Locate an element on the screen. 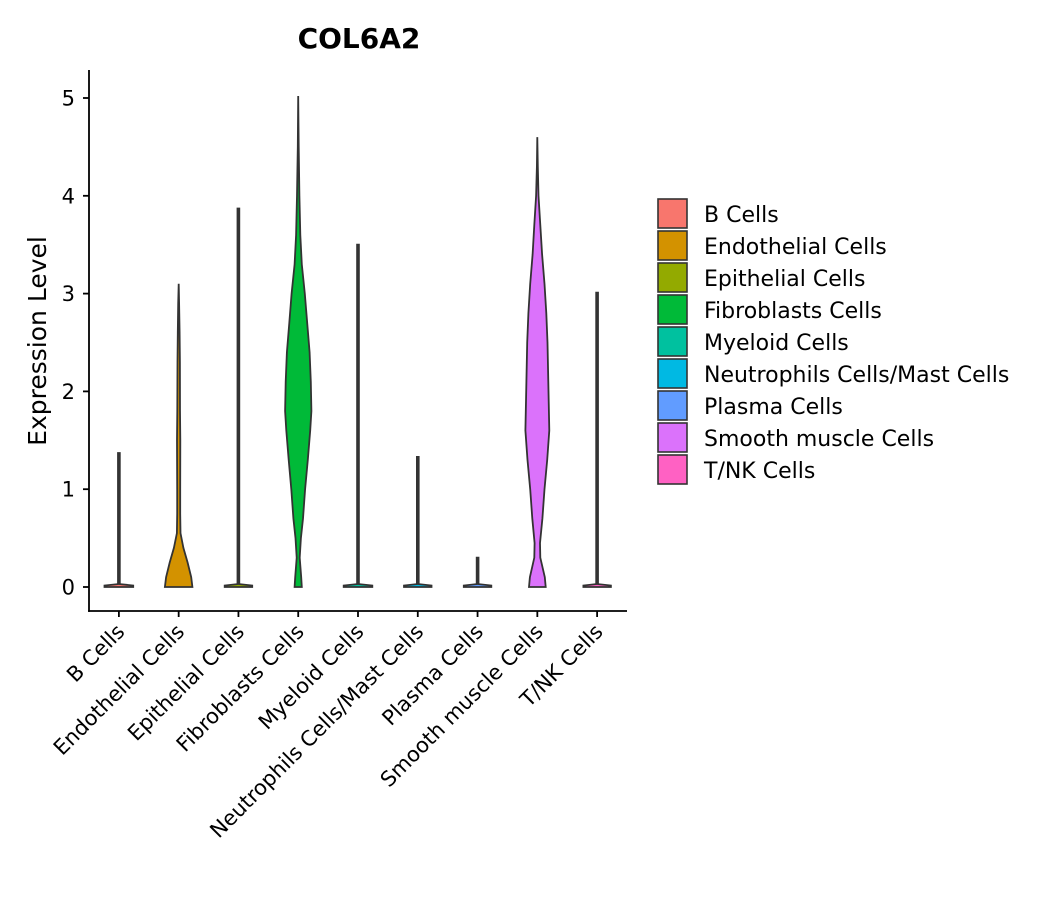 The width and height of the screenshot is (1057, 900). legend-key-t-nk-cells is located at coordinates (672, 469).